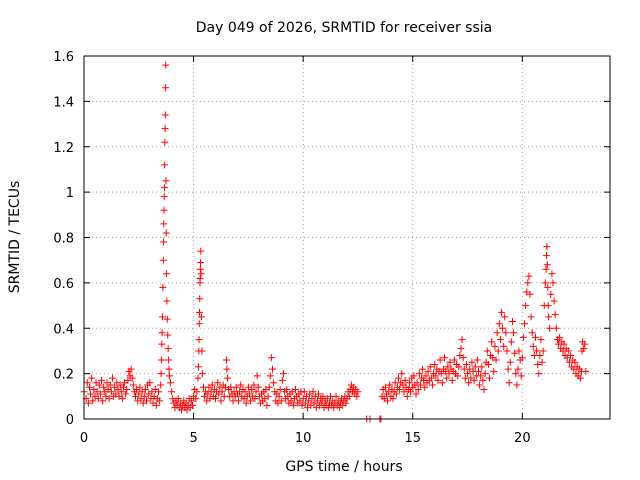 The width and height of the screenshot is (640, 480). I want to click on y-tick-label: 1.2, so click(63, 148).